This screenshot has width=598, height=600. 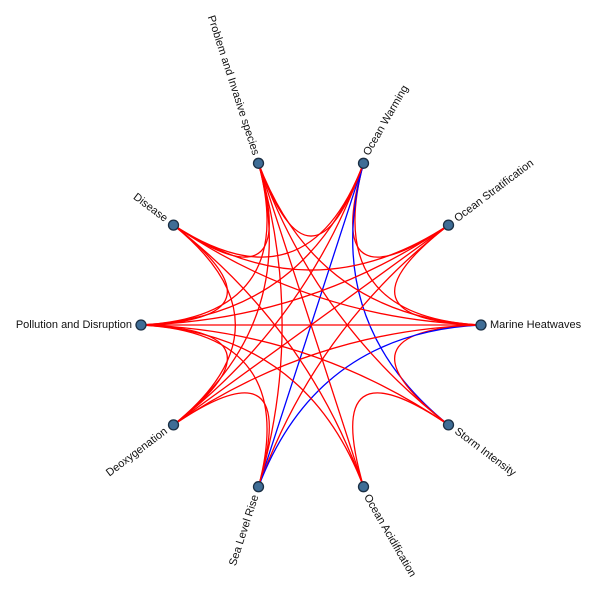 What do you see at coordinates (311, 200) in the screenshot?
I see `link-ocean-warming-problem-and-invasive-species` at bounding box center [311, 200].